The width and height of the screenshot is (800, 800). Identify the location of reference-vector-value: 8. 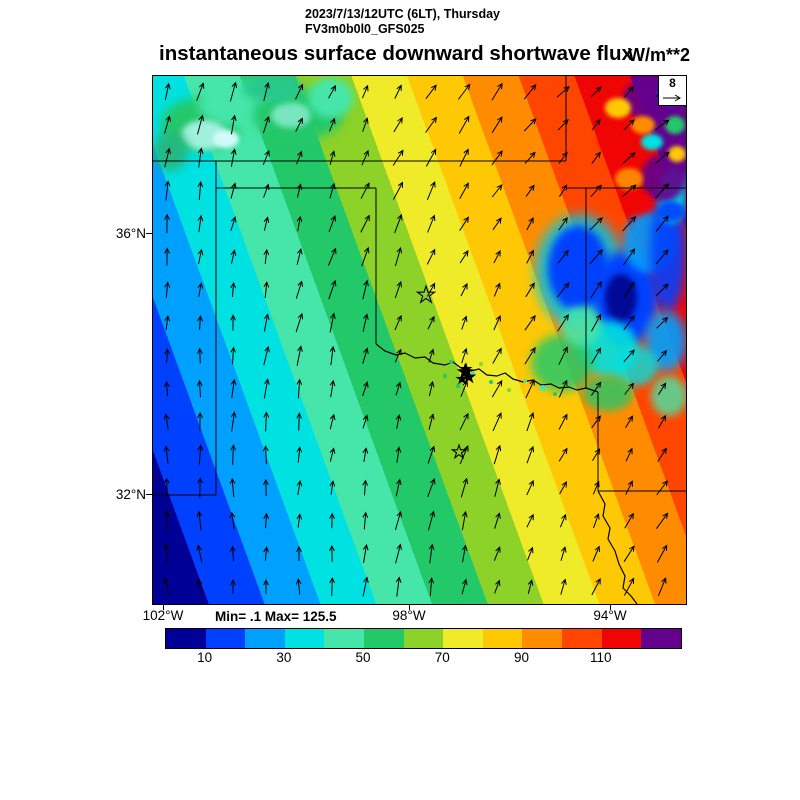
(672, 83).